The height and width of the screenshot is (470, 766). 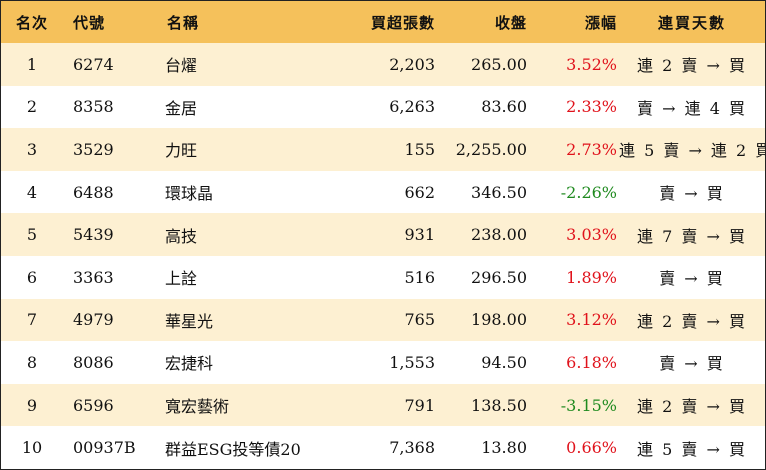 What do you see at coordinates (383, 362) in the screenshot?
I see `table-row: 8 8086 宏捷科 1,553 94.50 6.18% 賣 → 買` at bounding box center [383, 362].